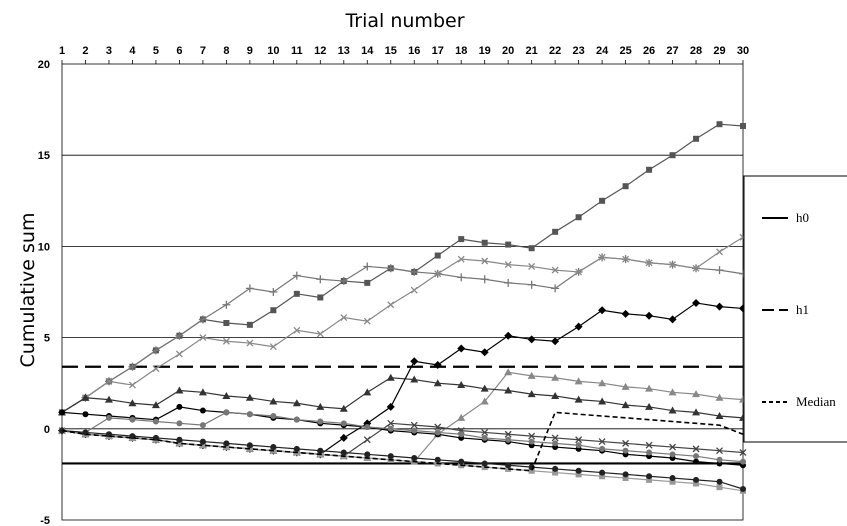 The height and width of the screenshot is (526, 847). Describe the element at coordinates (649, 51) in the screenshot. I see `x-tick-label: 26` at that location.